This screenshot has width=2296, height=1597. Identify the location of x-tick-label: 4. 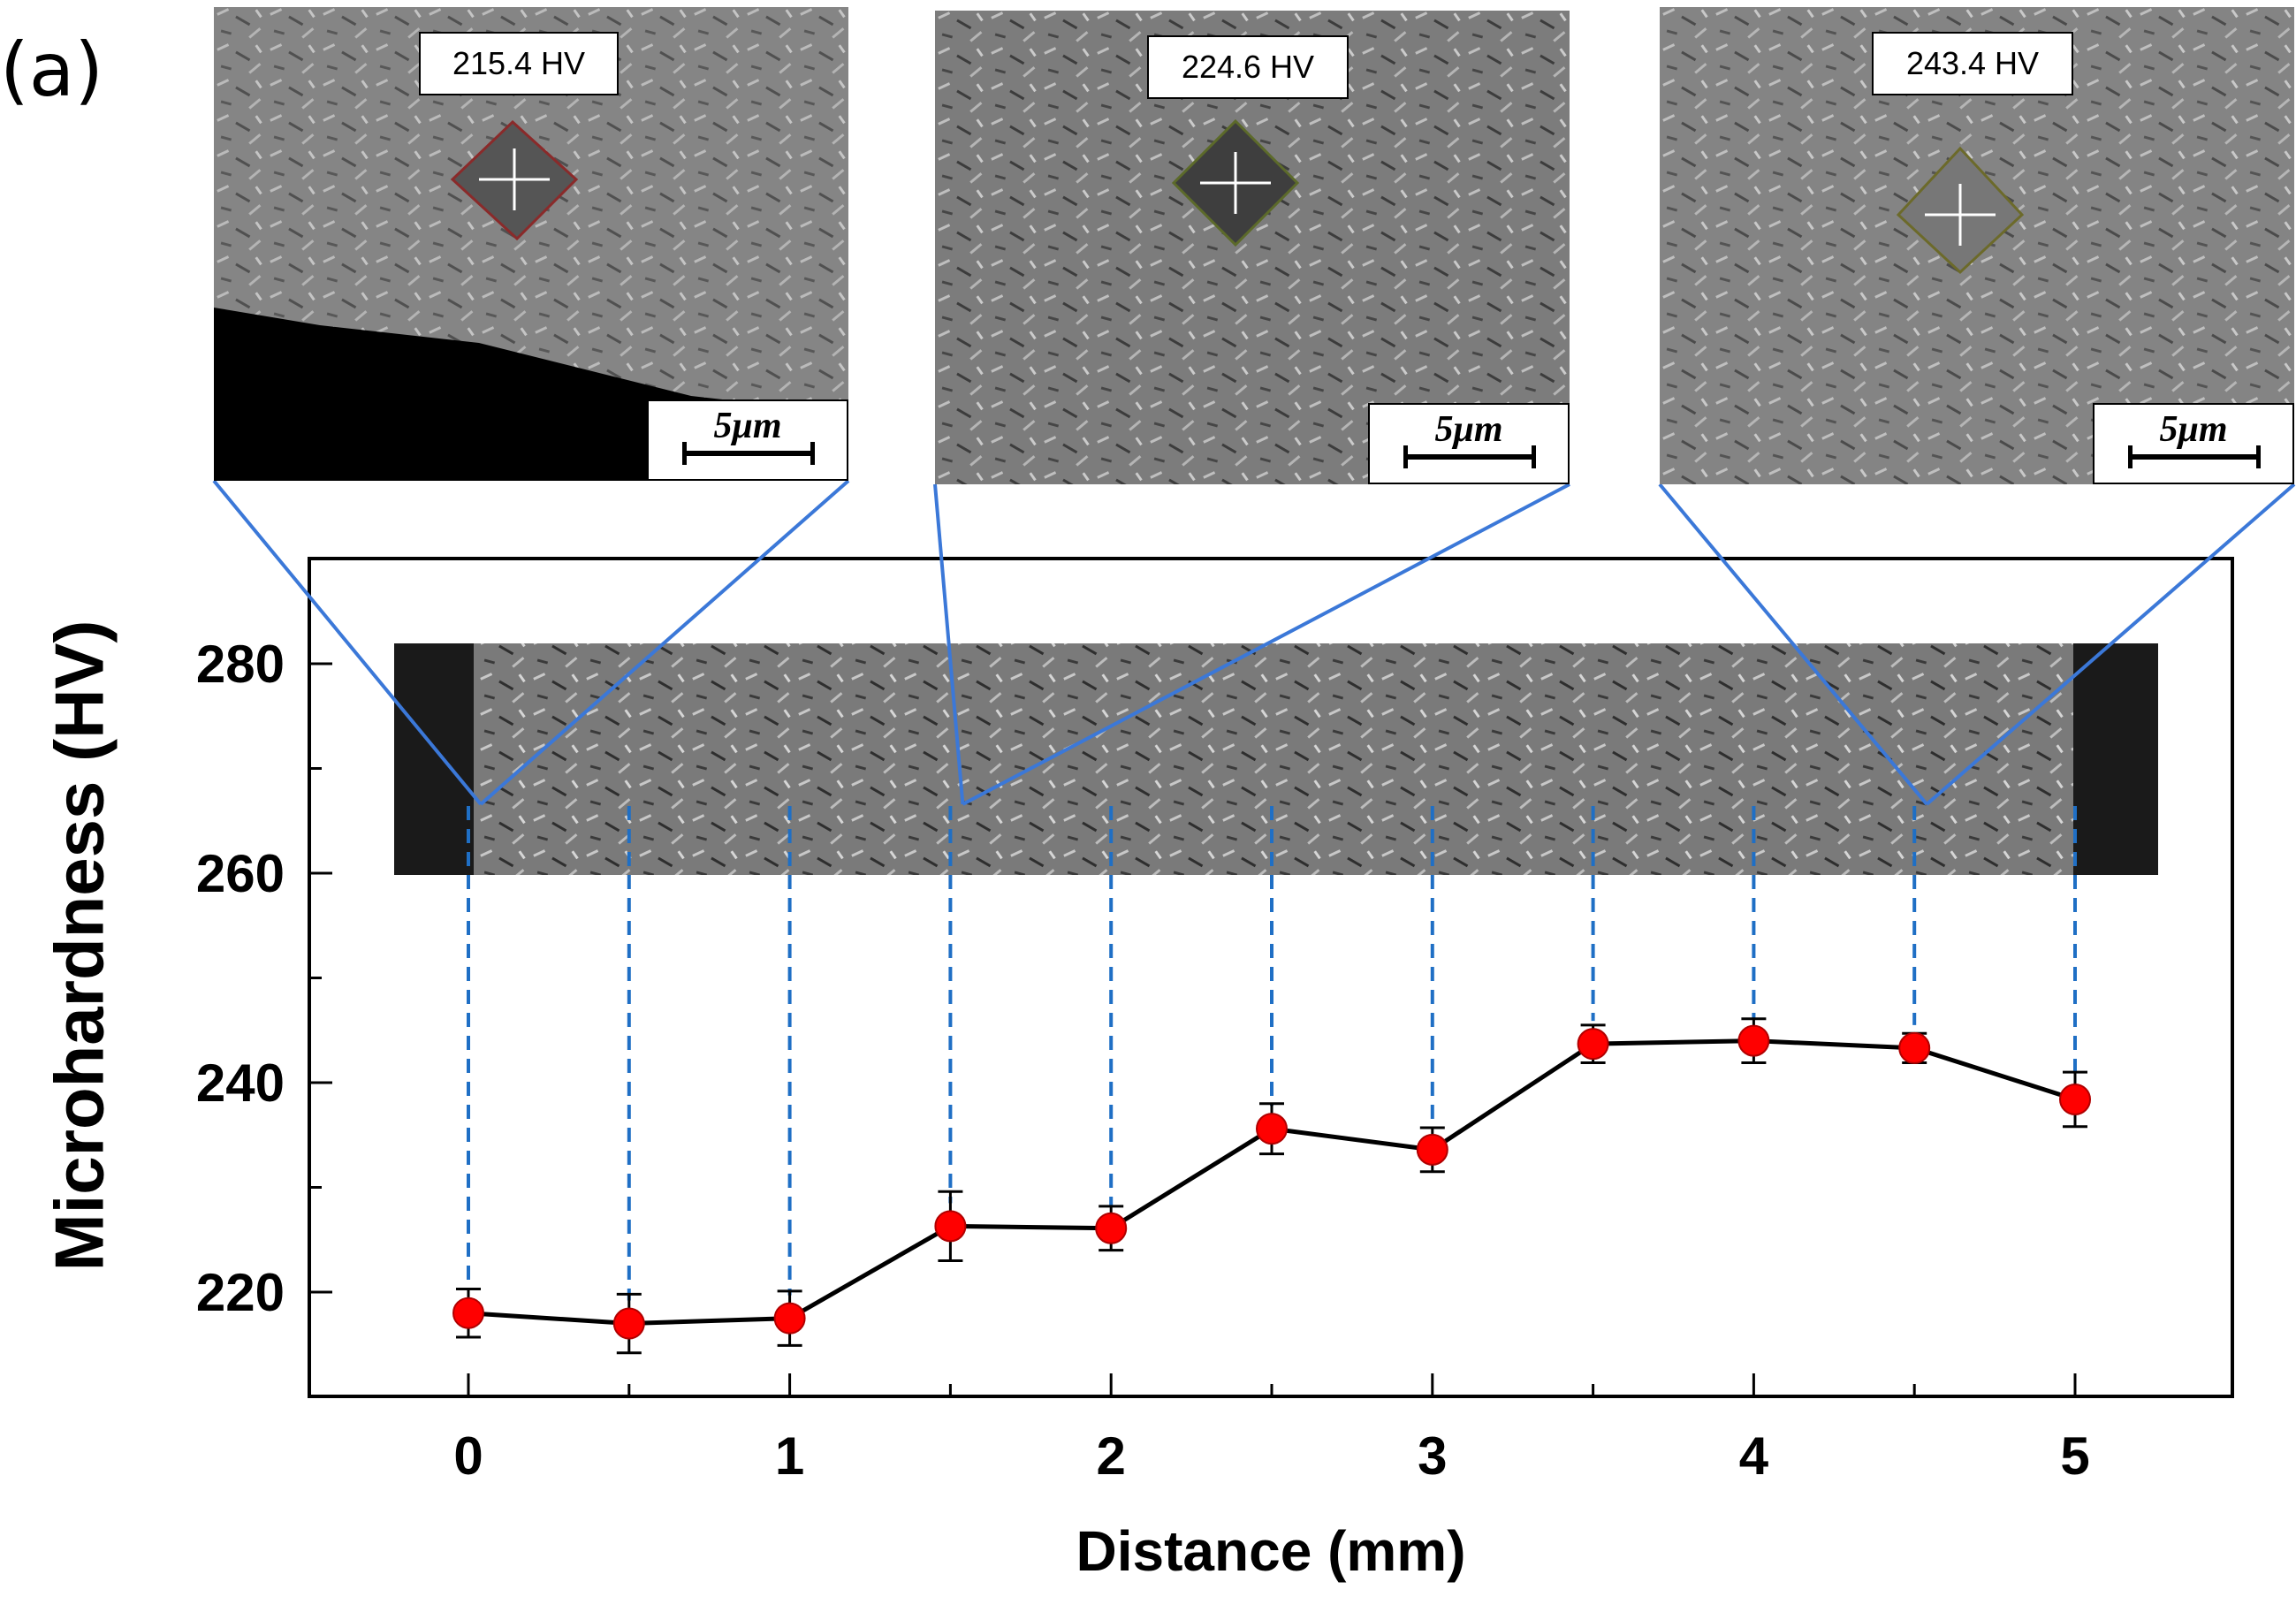
(1754, 1456).